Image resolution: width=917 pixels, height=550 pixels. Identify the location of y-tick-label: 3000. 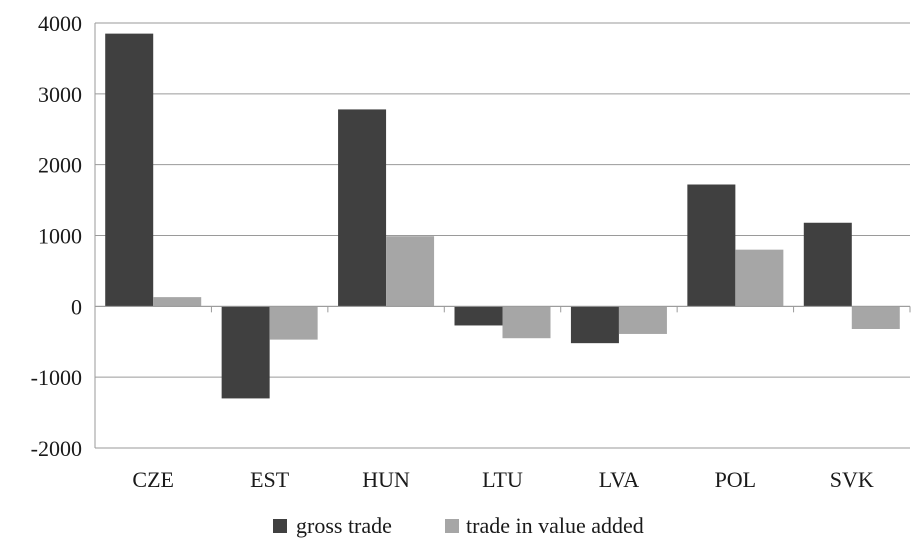
(60, 94).